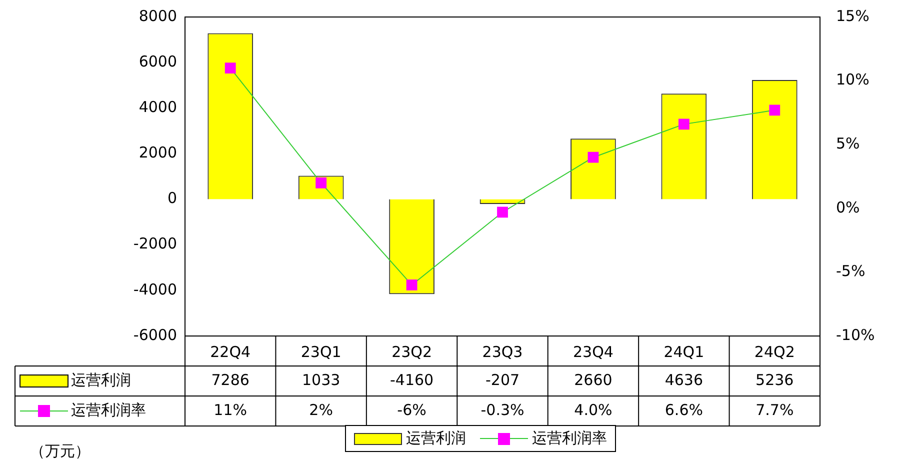 The width and height of the screenshot is (900, 474). Describe the element at coordinates (853, 79) in the screenshot. I see `y2-tick-label: 10%` at that location.